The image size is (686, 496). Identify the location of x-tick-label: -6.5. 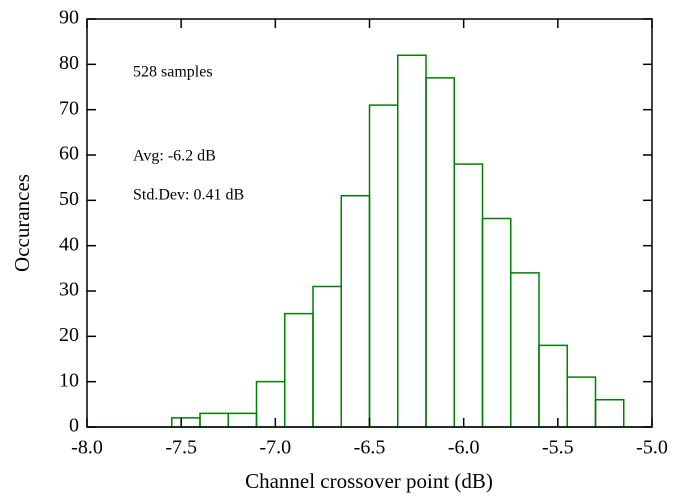
(370, 448).